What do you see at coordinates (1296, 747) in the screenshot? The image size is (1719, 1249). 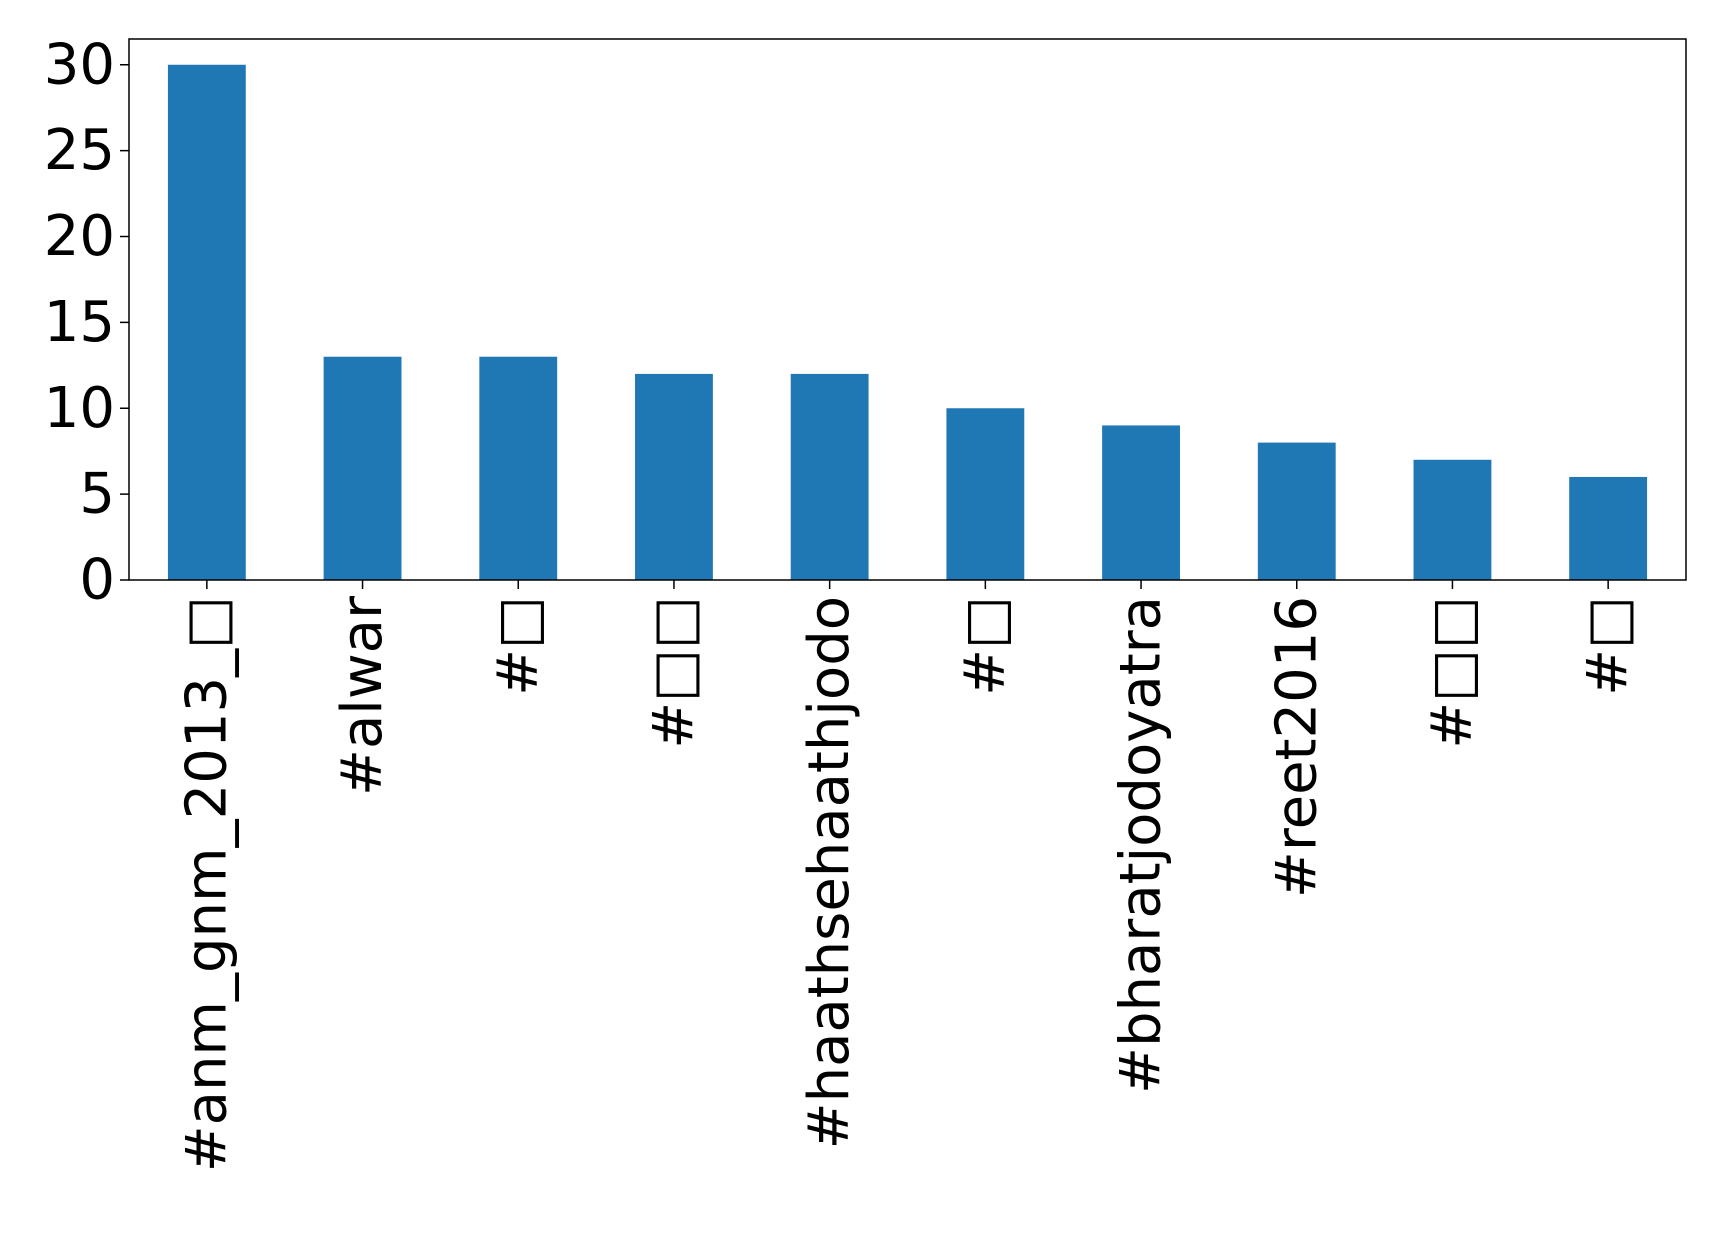 I see `x-tick-label-7: #reet2016` at bounding box center [1296, 747].